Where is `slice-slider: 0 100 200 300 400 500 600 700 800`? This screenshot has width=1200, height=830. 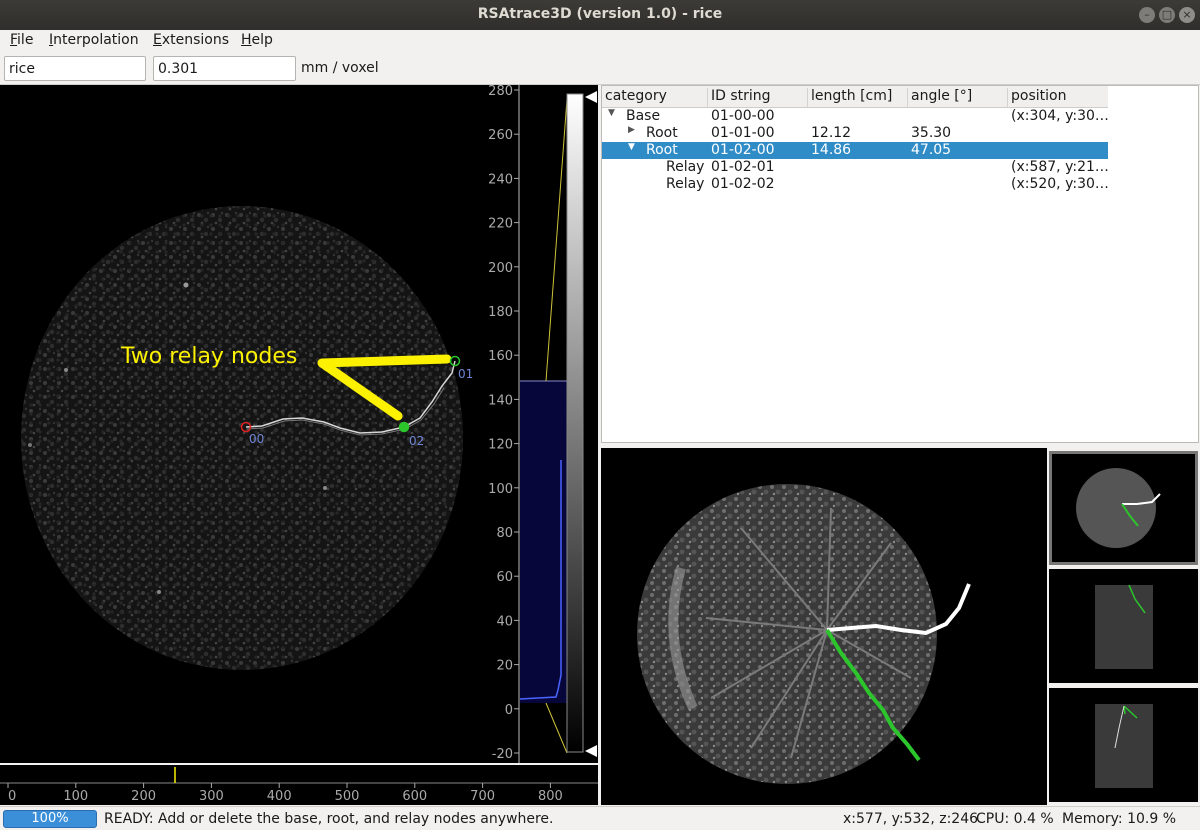
slice-slider: 0 100 200 300 400 500 600 700 800 is located at coordinates (299, 784).